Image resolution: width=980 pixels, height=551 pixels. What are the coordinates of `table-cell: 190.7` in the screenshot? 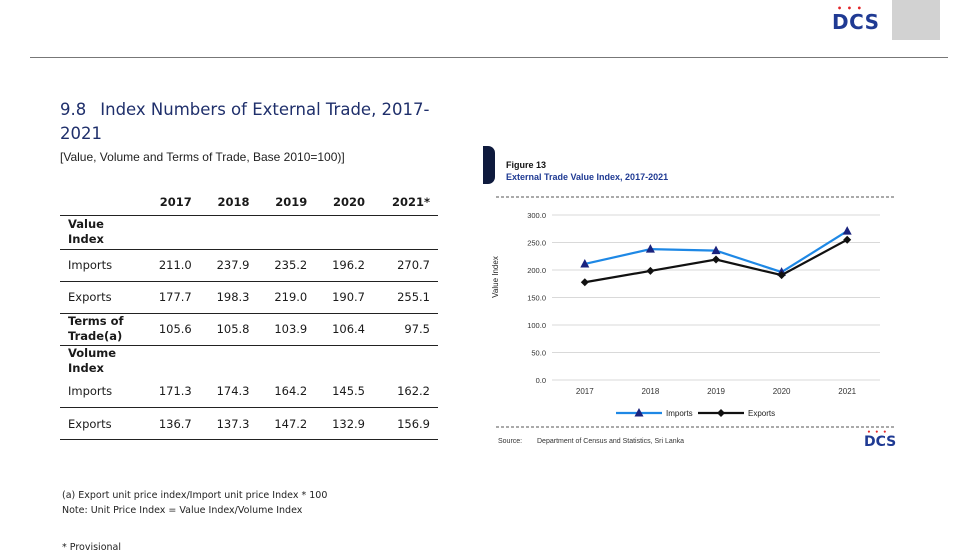 It's located at (344, 297).